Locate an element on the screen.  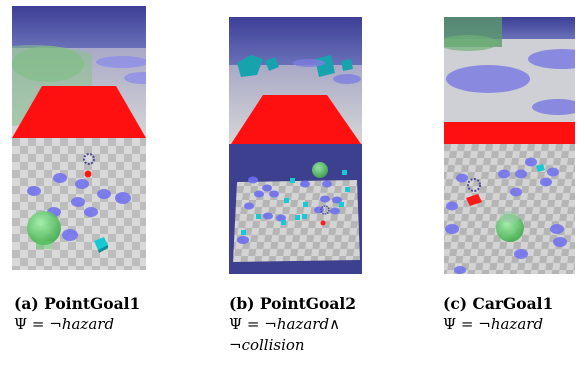
caption-formula: Ψ = ¬hazard∧ is located at coordinates (292, 324).